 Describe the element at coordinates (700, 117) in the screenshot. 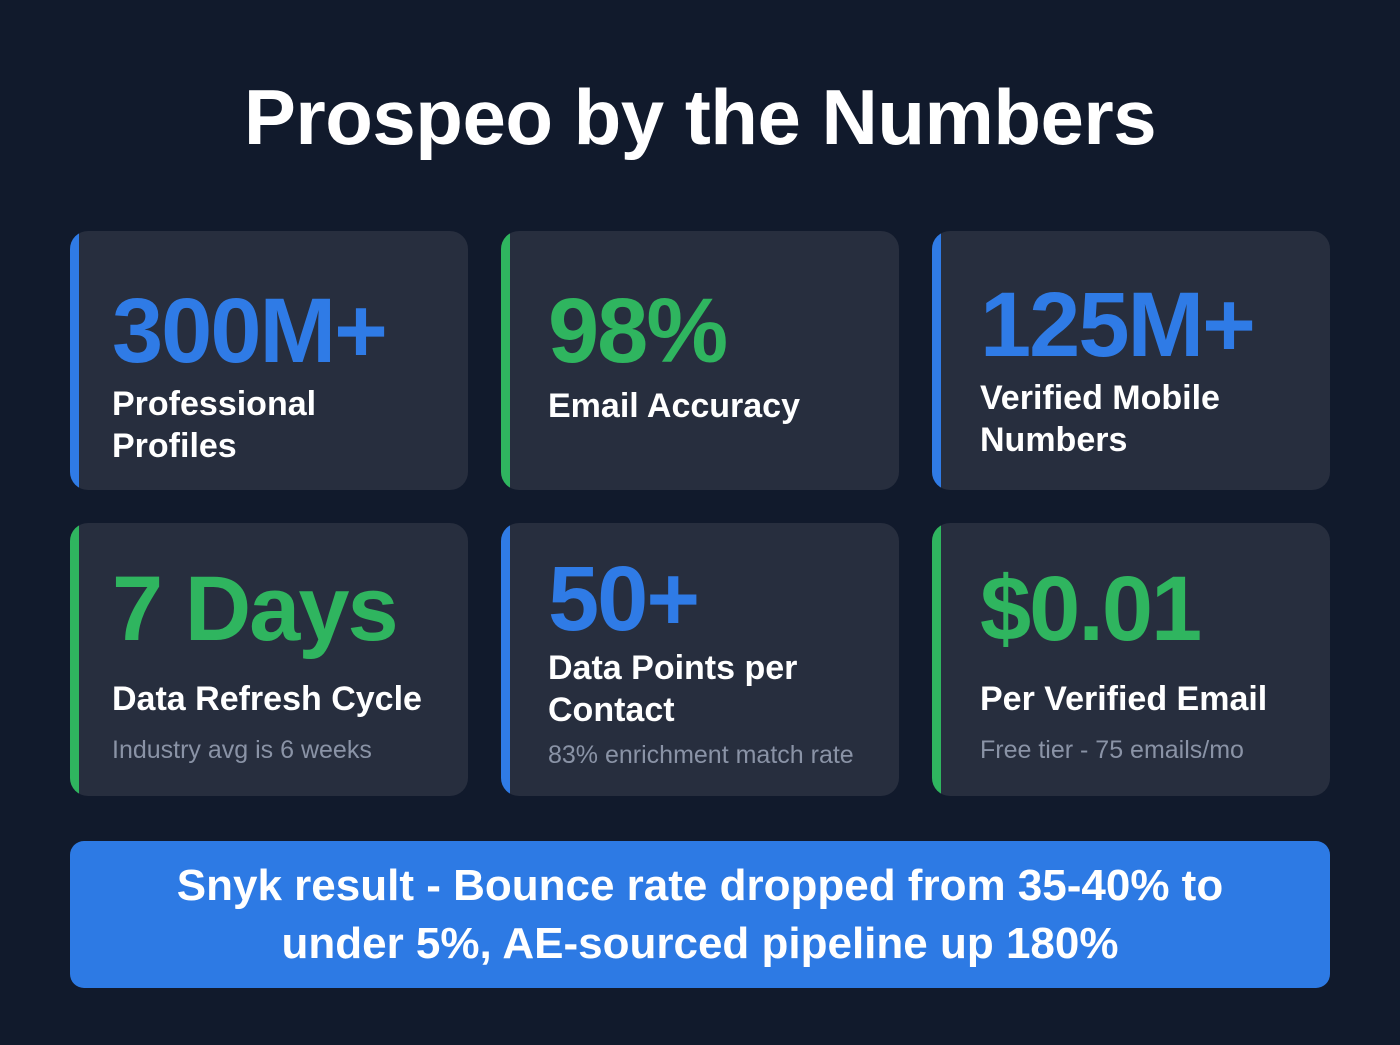

I see `page-title: Prospeo by the Numbers` at that location.